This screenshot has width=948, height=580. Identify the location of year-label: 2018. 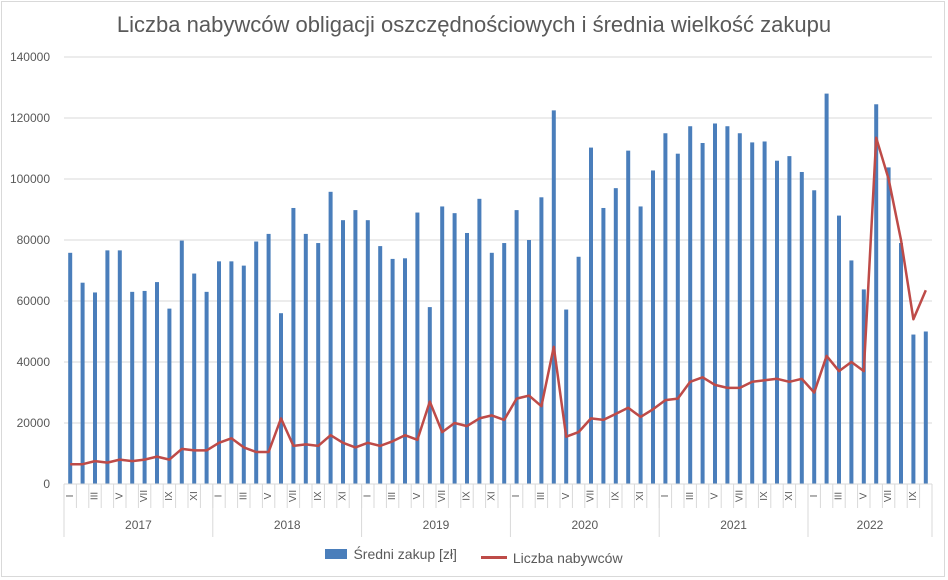
(287, 525).